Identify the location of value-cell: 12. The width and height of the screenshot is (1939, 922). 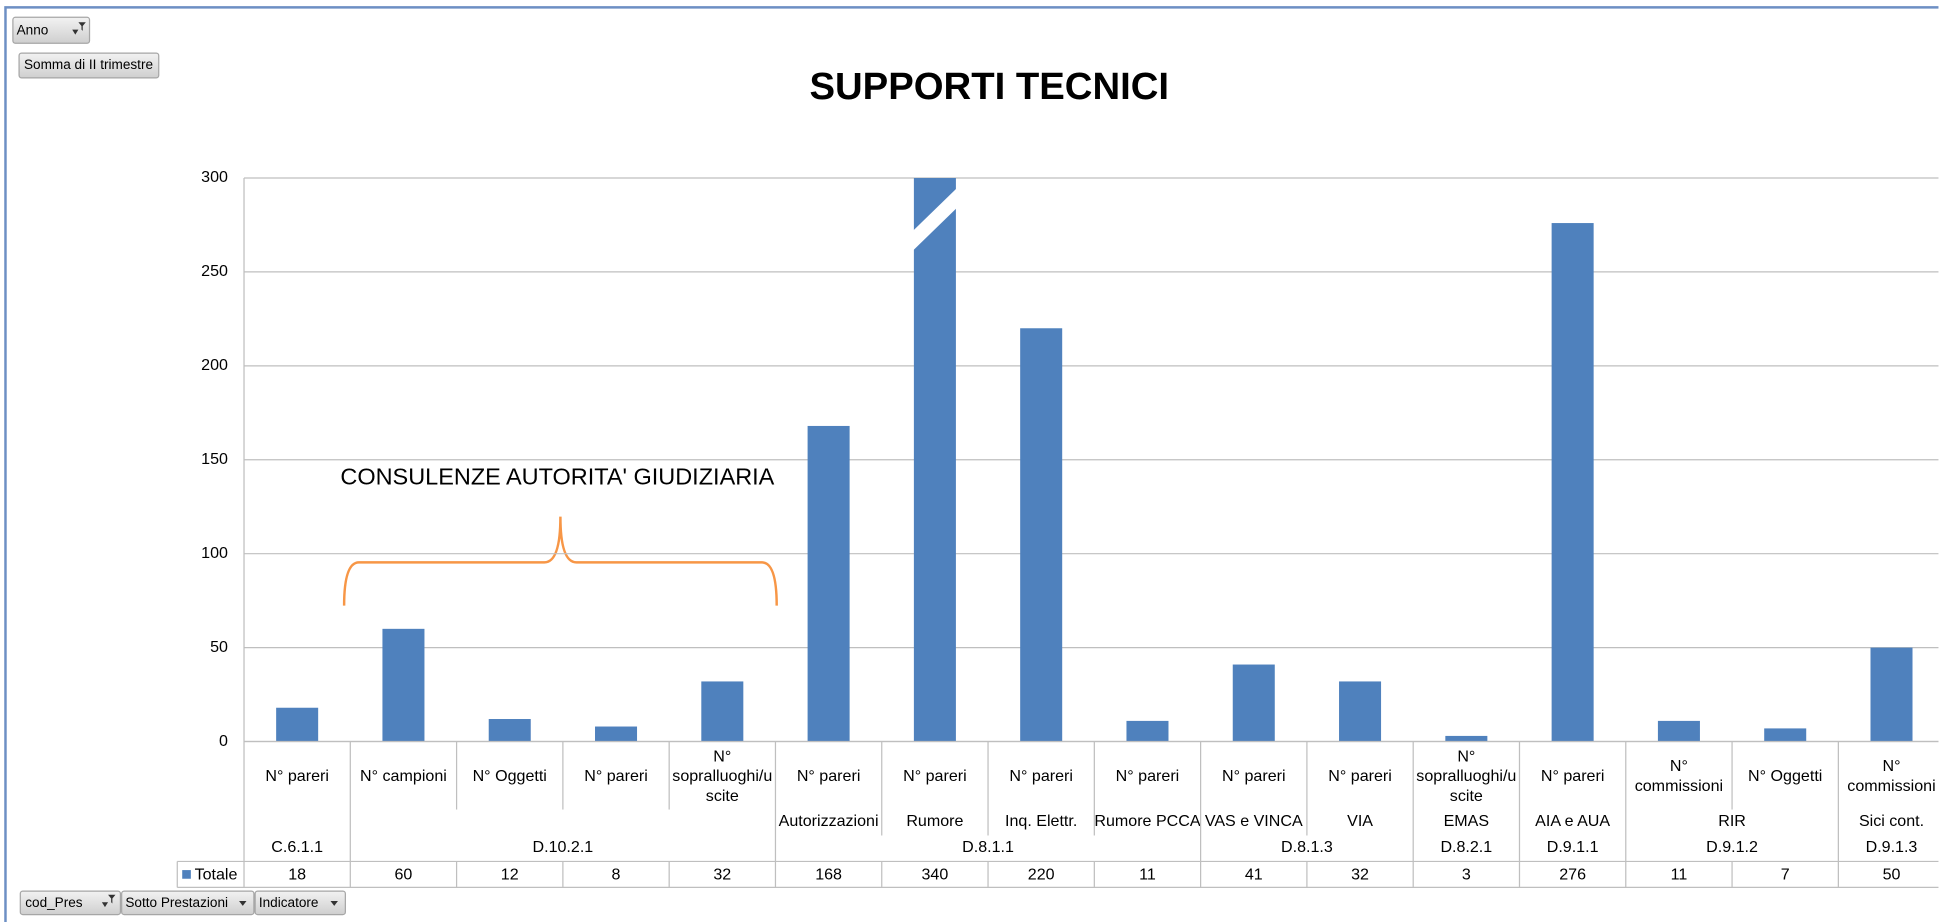
(510, 874).